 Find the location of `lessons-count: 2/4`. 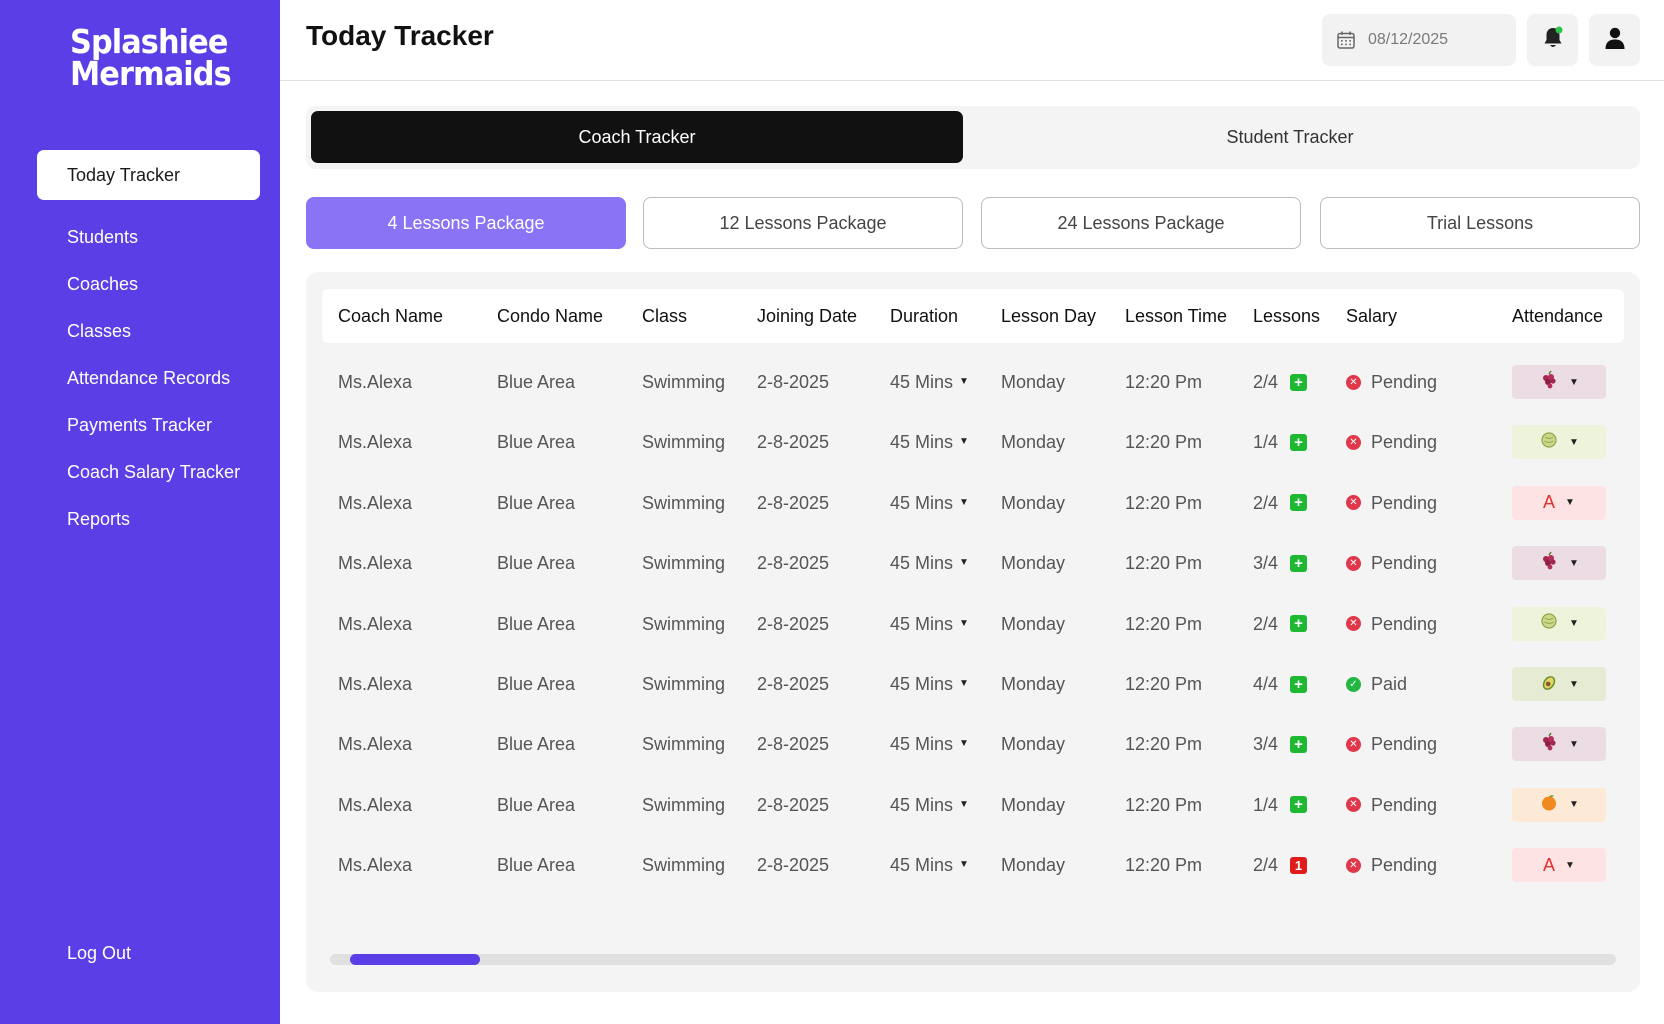

lessons-count: 2/4 is located at coordinates (1266, 865).